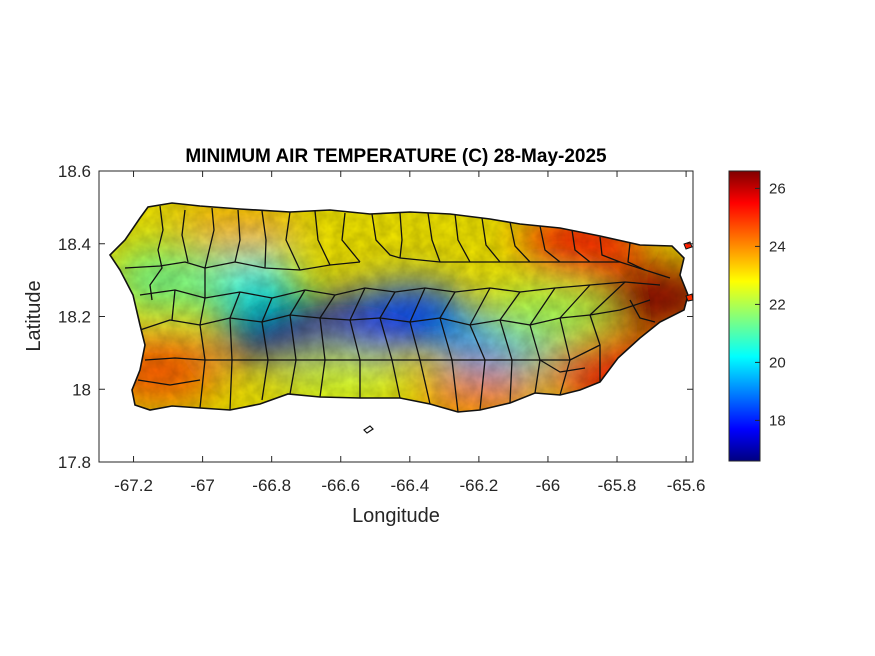 The width and height of the screenshot is (875, 656). I want to click on x-tick-label: -66.6, so click(340, 485).